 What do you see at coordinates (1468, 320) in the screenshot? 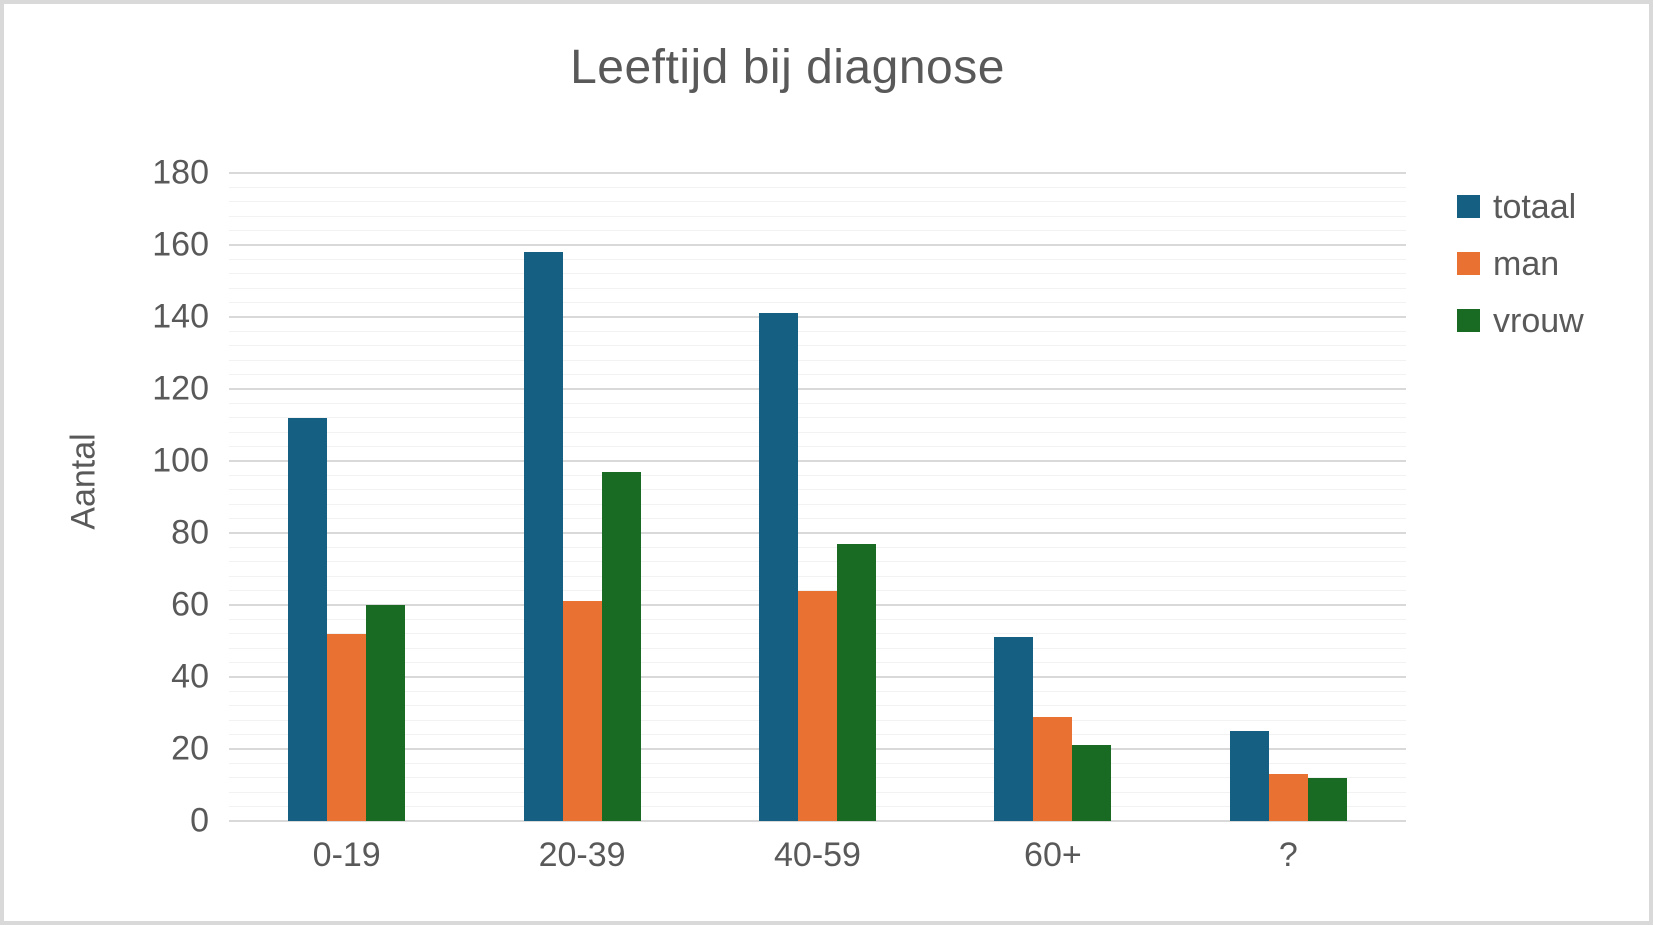
I see `legend-swatch-vrouw` at bounding box center [1468, 320].